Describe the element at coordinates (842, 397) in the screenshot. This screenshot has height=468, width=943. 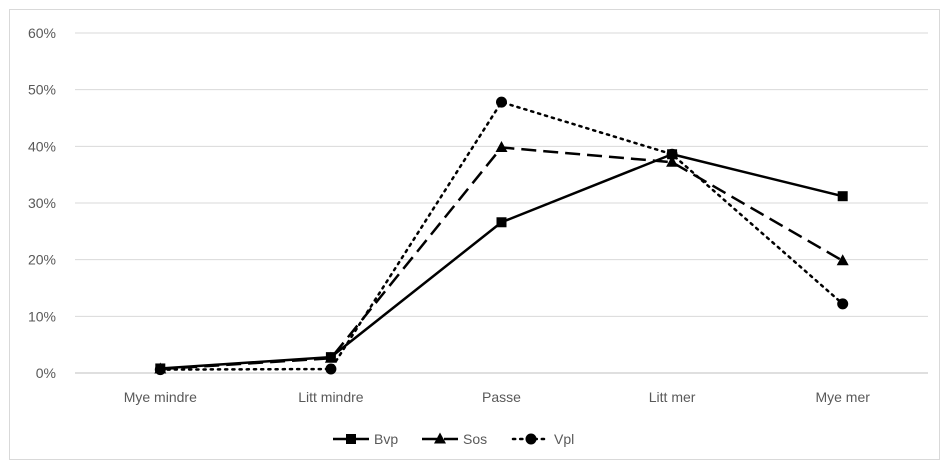
I see `x-tick-label: Mye mer` at that location.